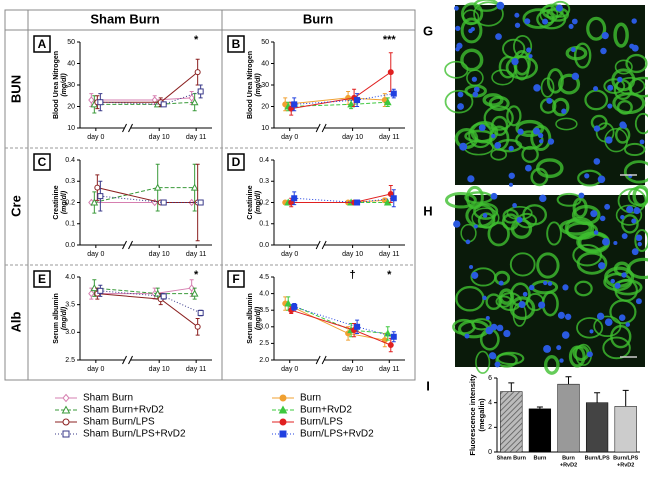 The width and height of the screenshot is (648, 498). What do you see at coordinates (546, 279) in the screenshot?
I see `micrograph` at bounding box center [546, 279].